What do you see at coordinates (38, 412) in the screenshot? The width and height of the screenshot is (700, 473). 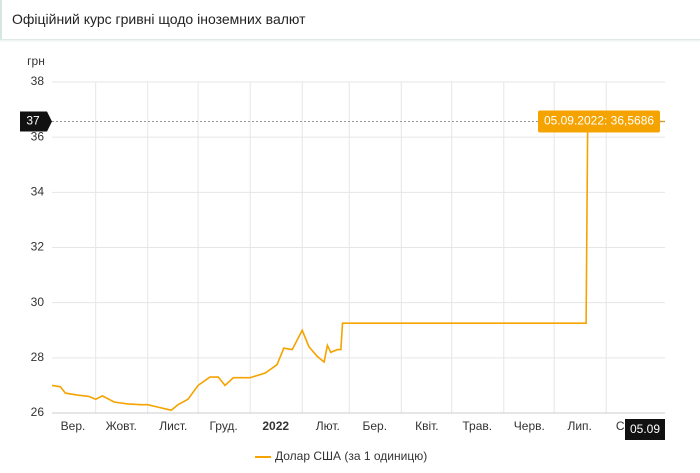 I see `y-tick-label: 26` at bounding box center [38, 412].